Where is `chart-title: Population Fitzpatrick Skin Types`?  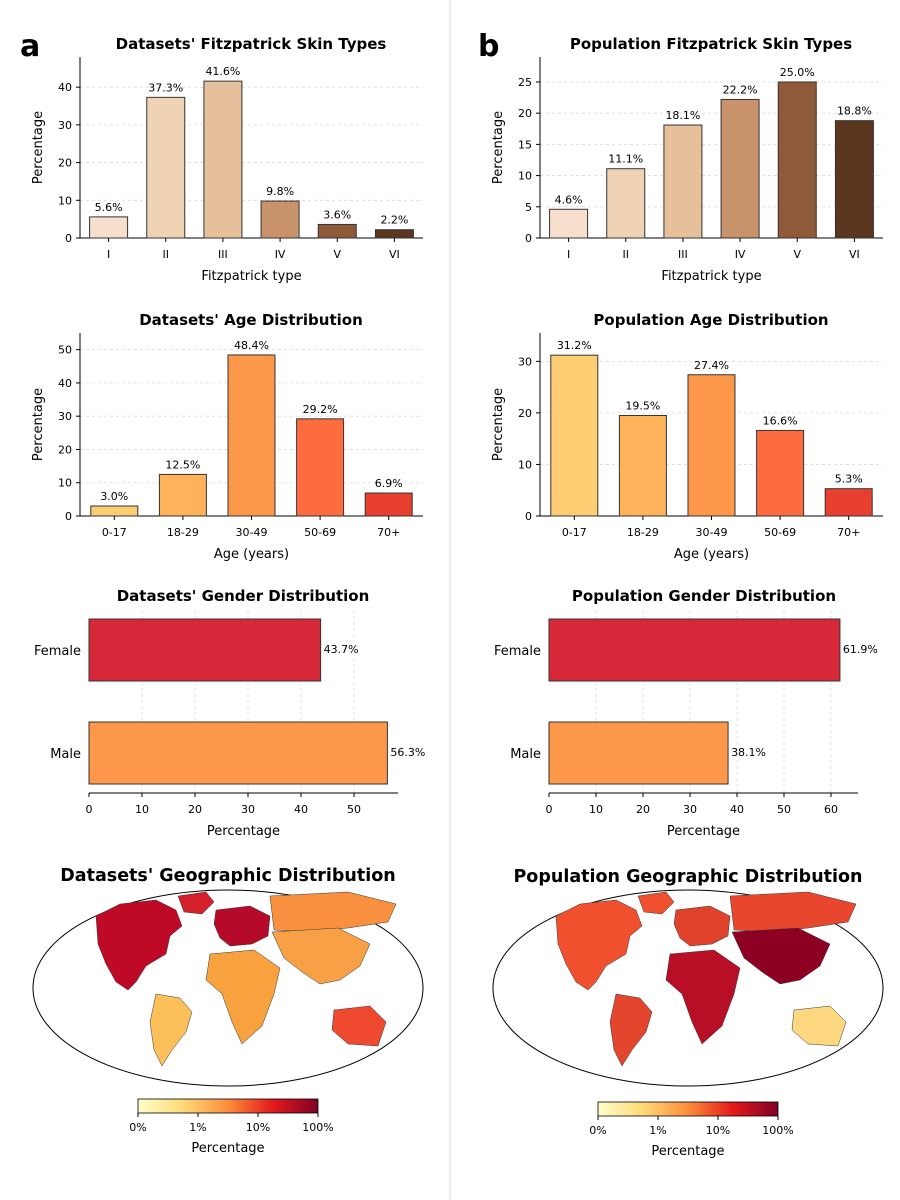
chart-title: Population Fitzpatrick Skin Types is located at coordinates (711, 44).